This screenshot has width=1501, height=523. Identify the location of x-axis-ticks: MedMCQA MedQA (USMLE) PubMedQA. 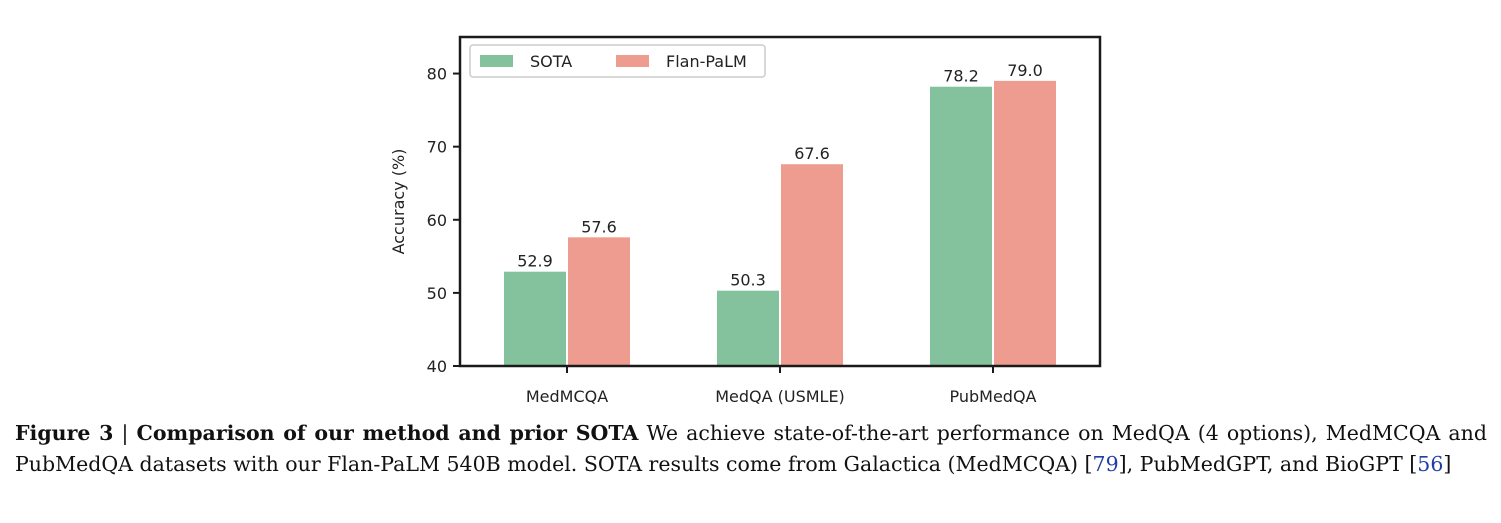
(781, 386).